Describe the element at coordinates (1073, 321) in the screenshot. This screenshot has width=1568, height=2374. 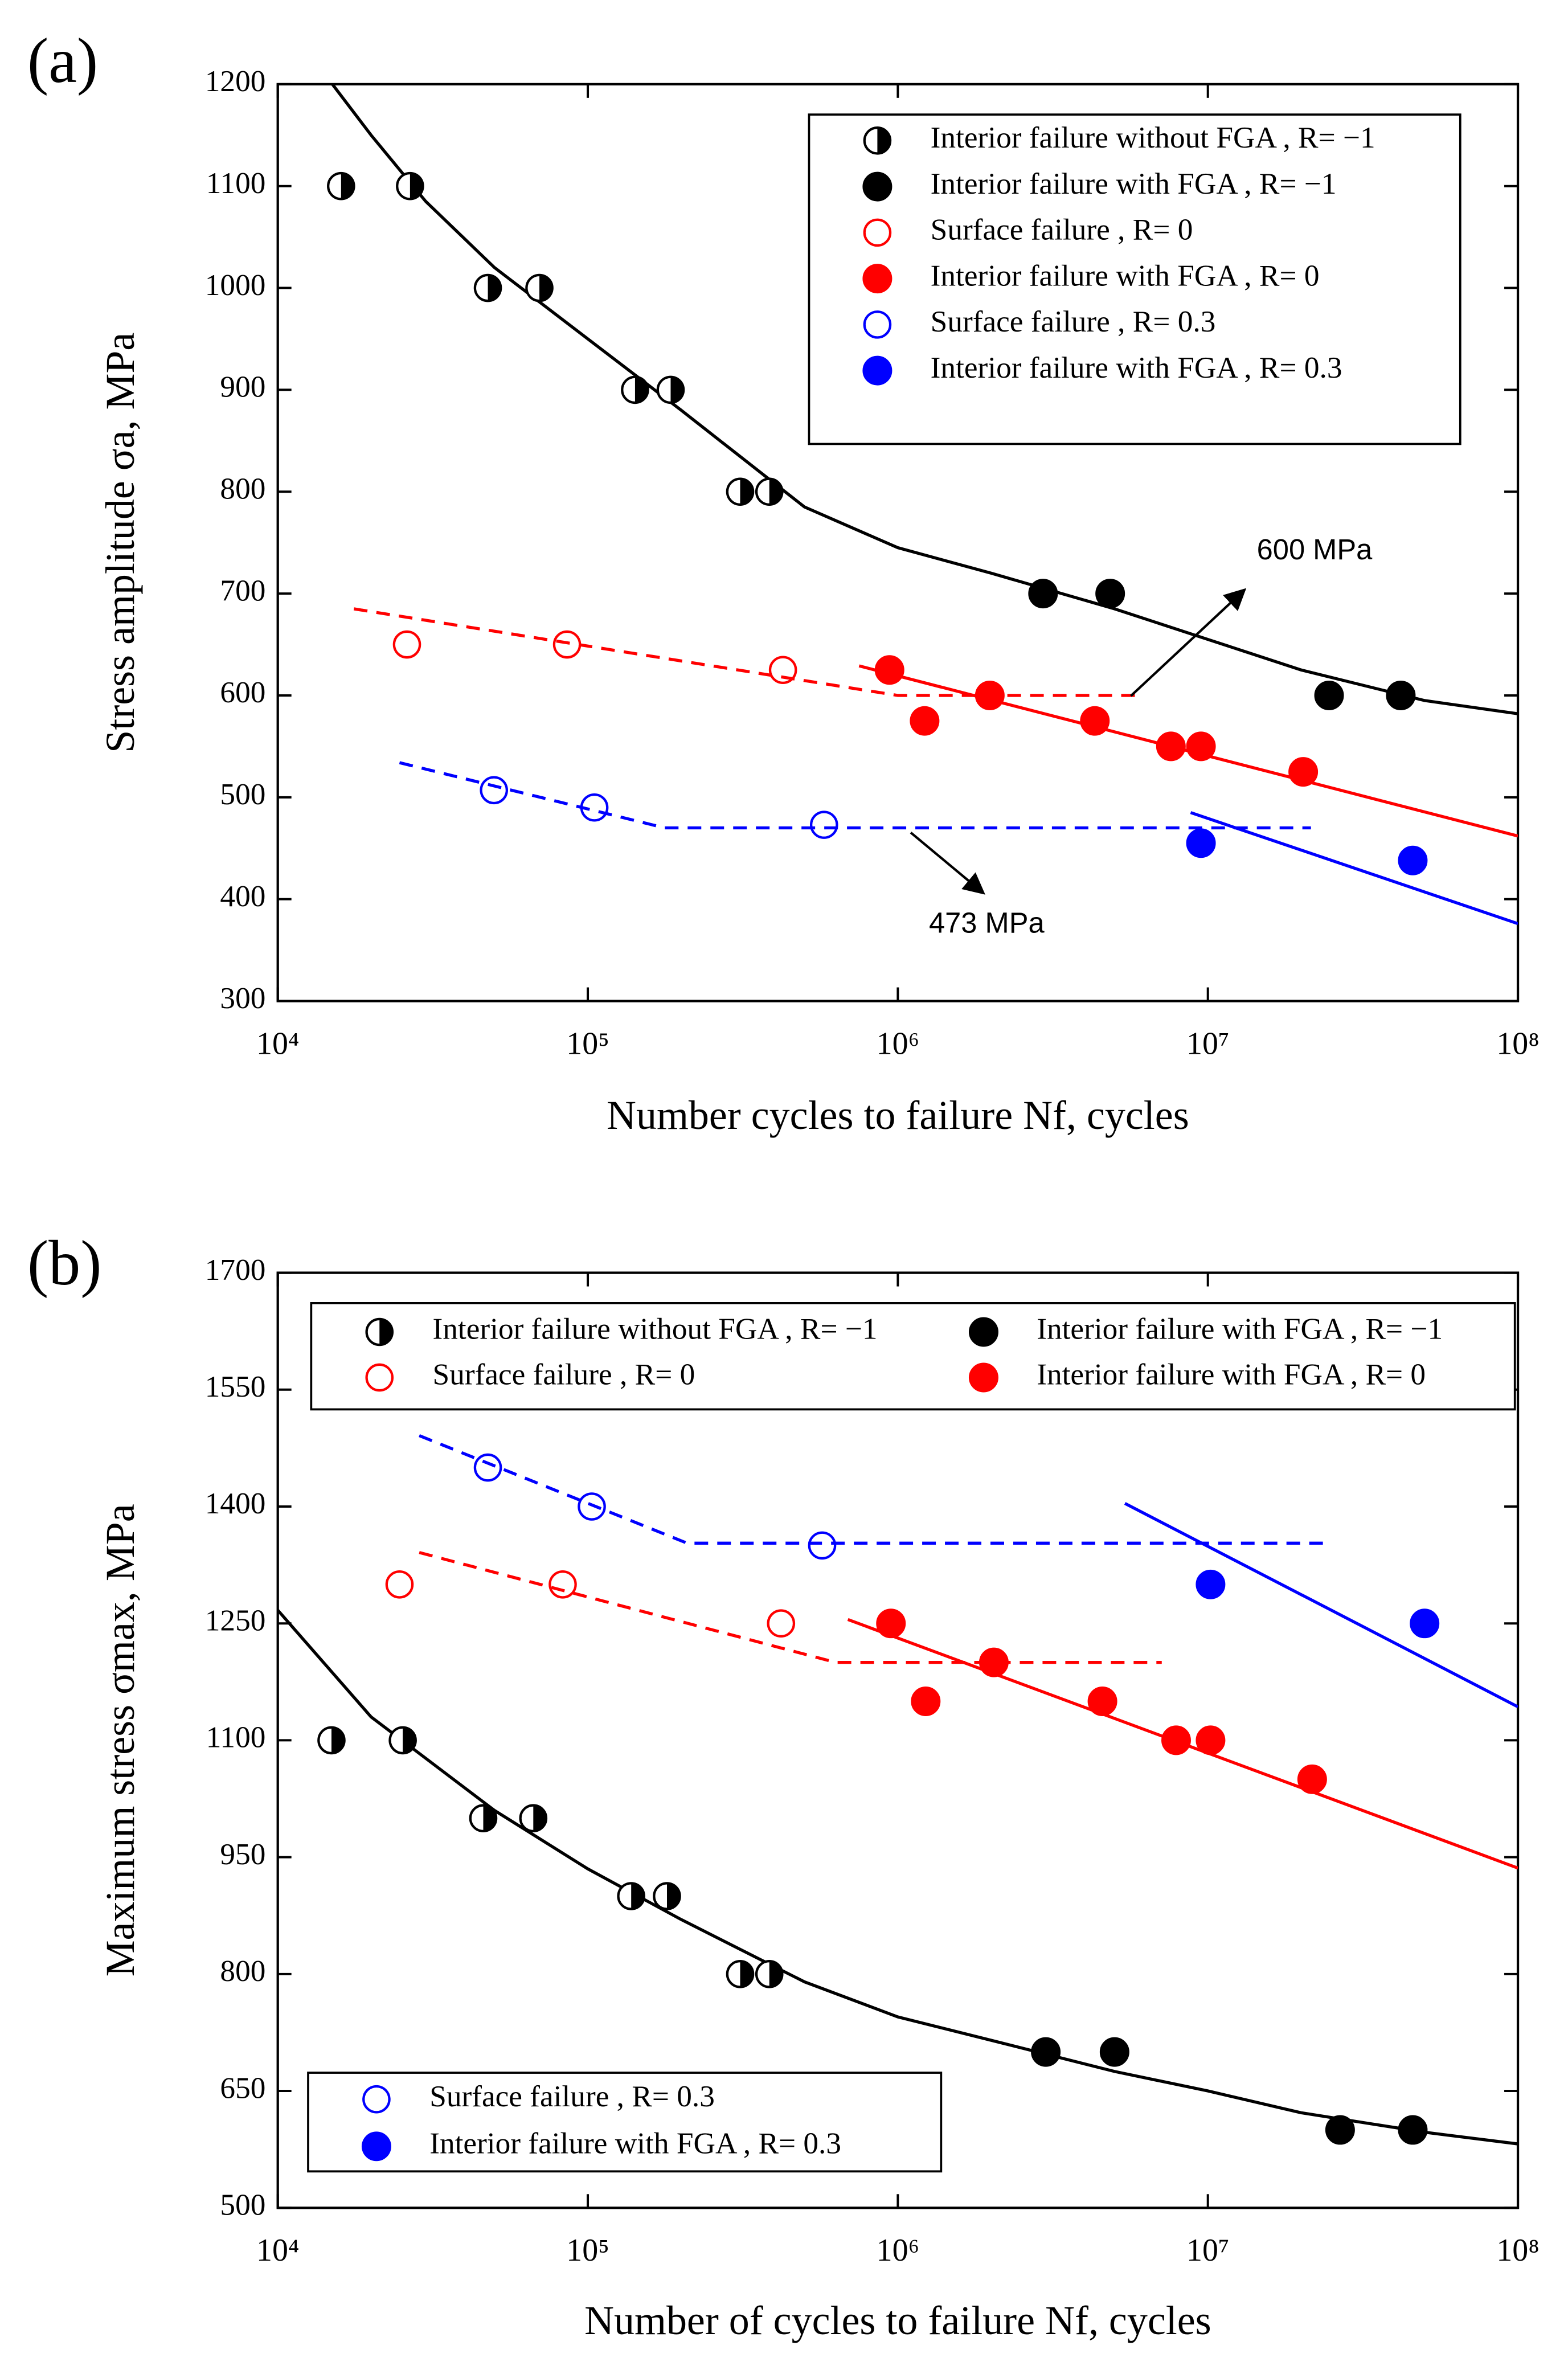
I see `legend-label: Surface failure , R= 0.3` at that location.